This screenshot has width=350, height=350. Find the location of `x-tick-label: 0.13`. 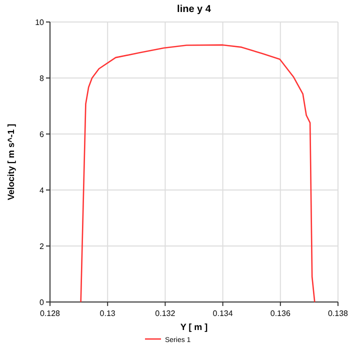

x-tick-label: 0.13 is located at coordinates (108, 313).